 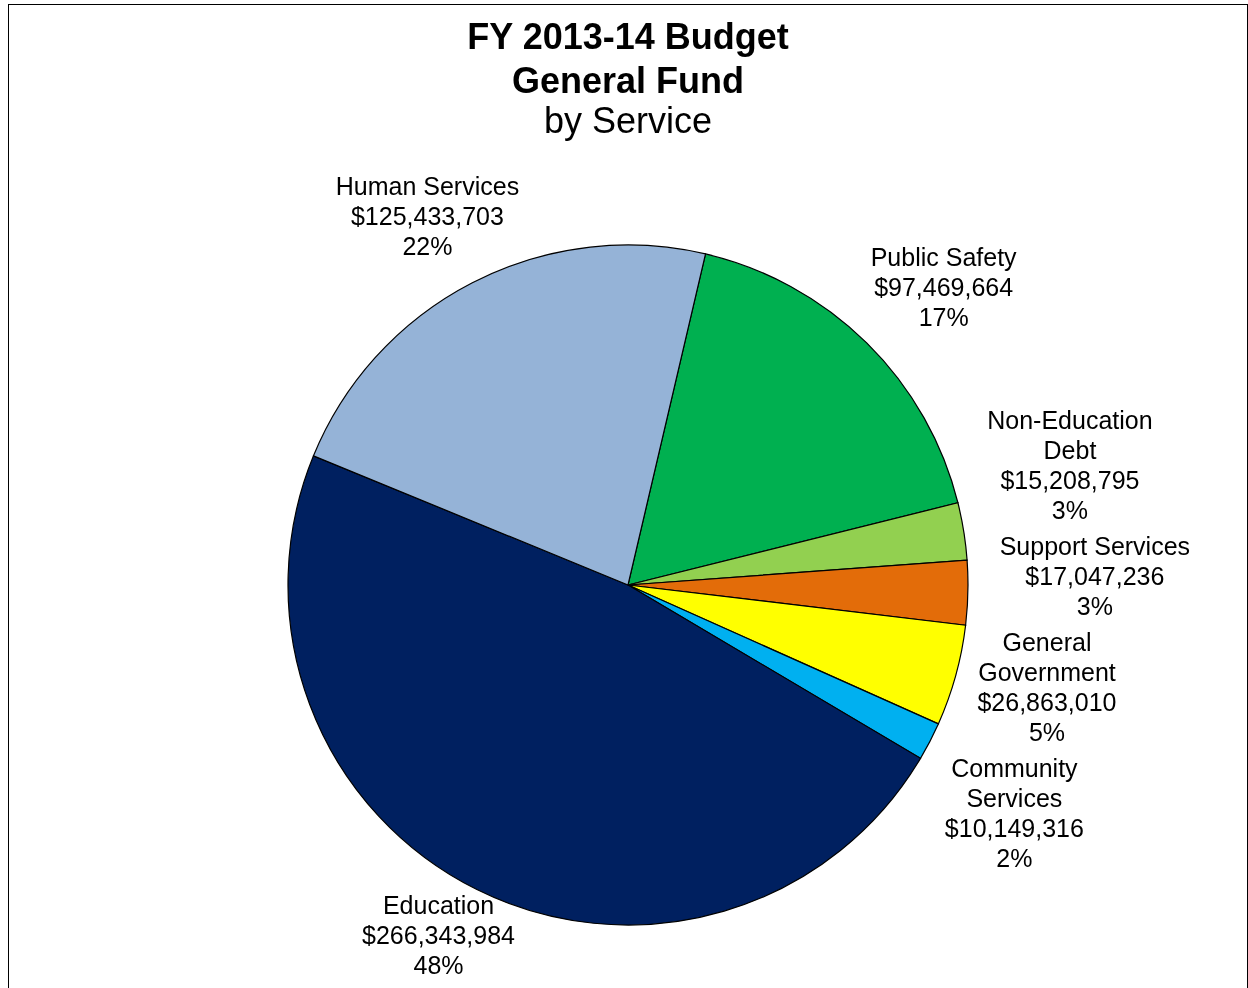 I want to click on slice-label: Human Services, so click(x=427, y=185).